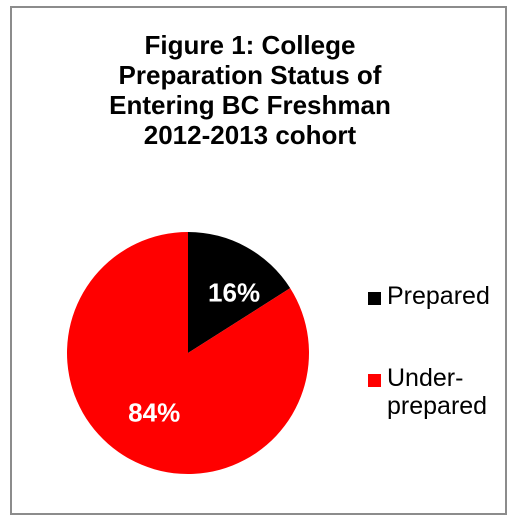 The image size is (520, 525). I want to click on pie-data-label-prepared: 16%, so click(234, 293).